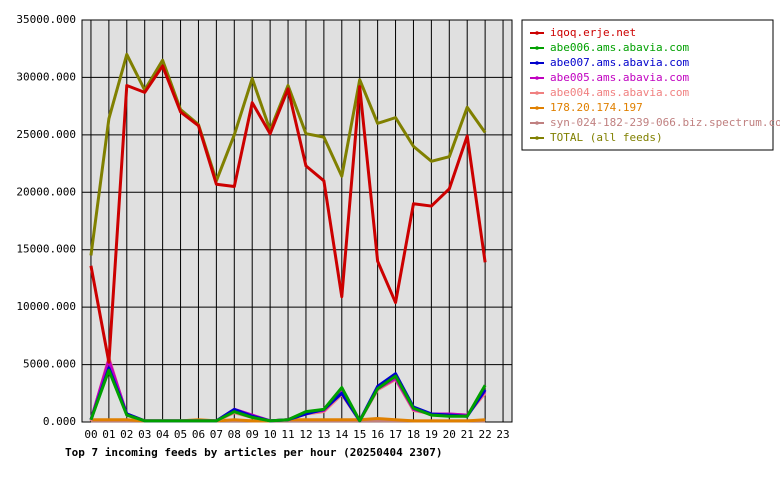 The height and width of the screenshot is (480, 780). I want to click on x-tick-label: 19, so click(431, 434).